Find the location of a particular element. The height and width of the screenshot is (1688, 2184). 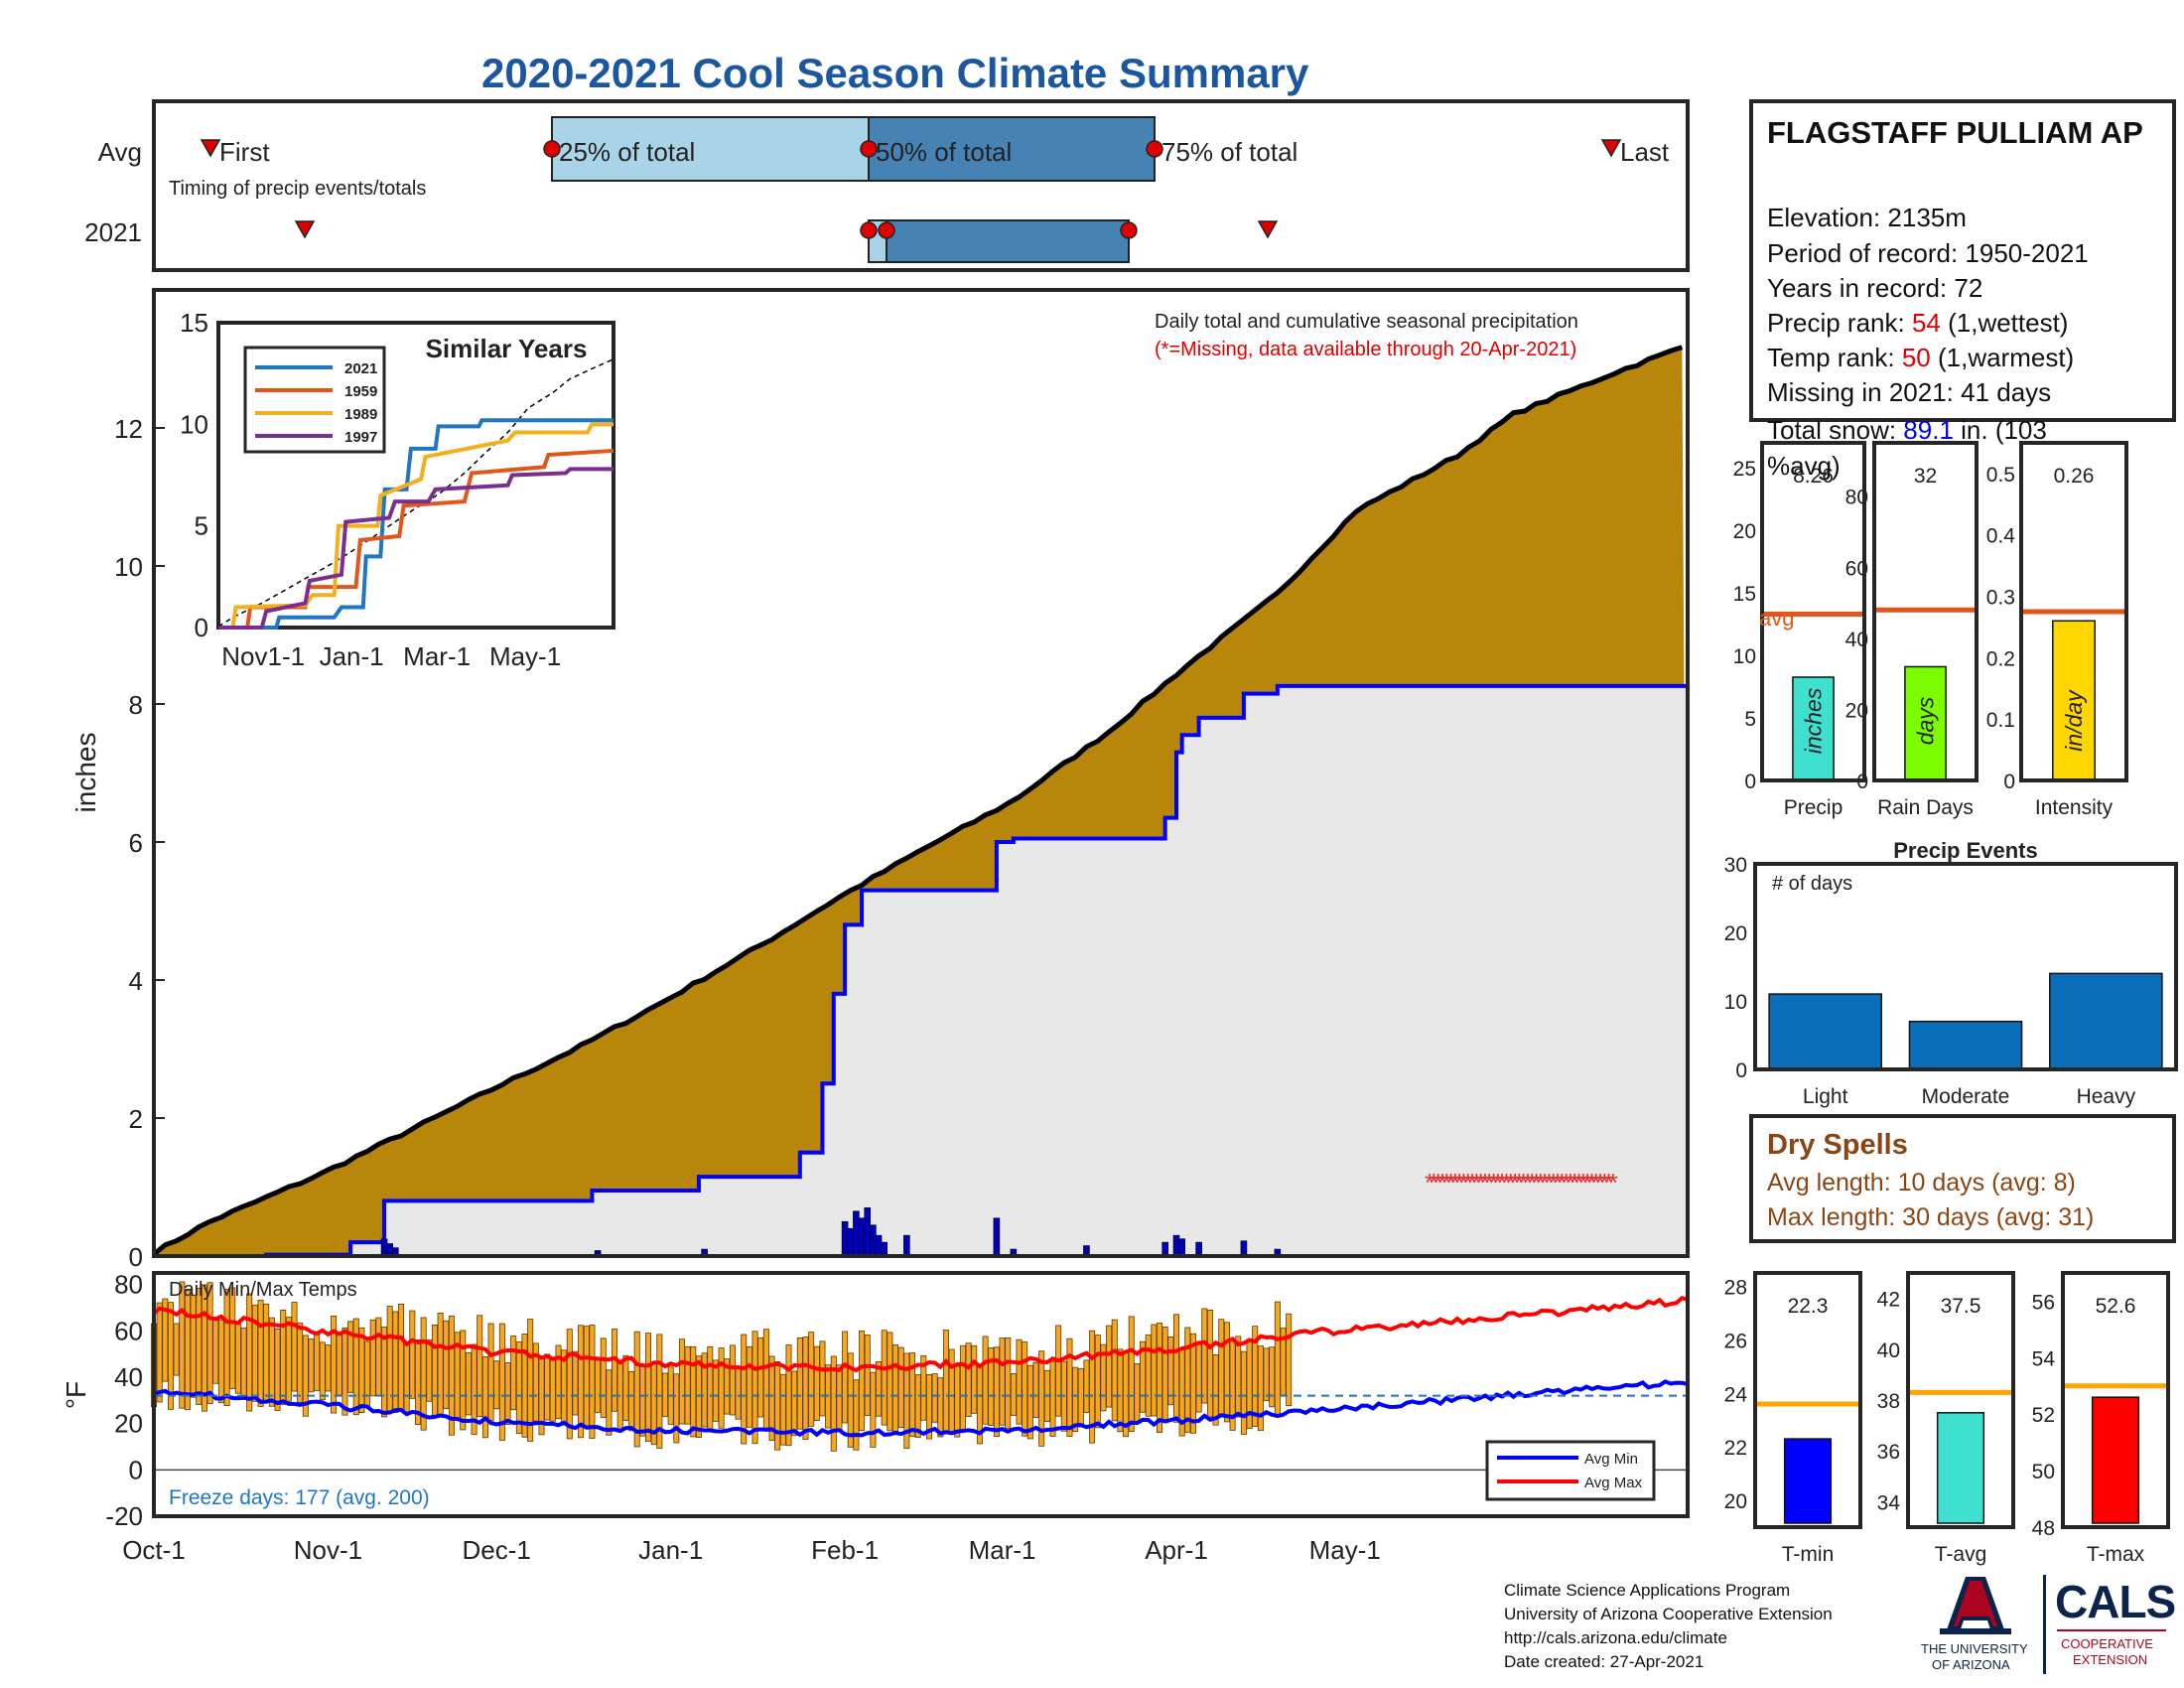

precip-events-bar is located at coordinates (1965, 1045).